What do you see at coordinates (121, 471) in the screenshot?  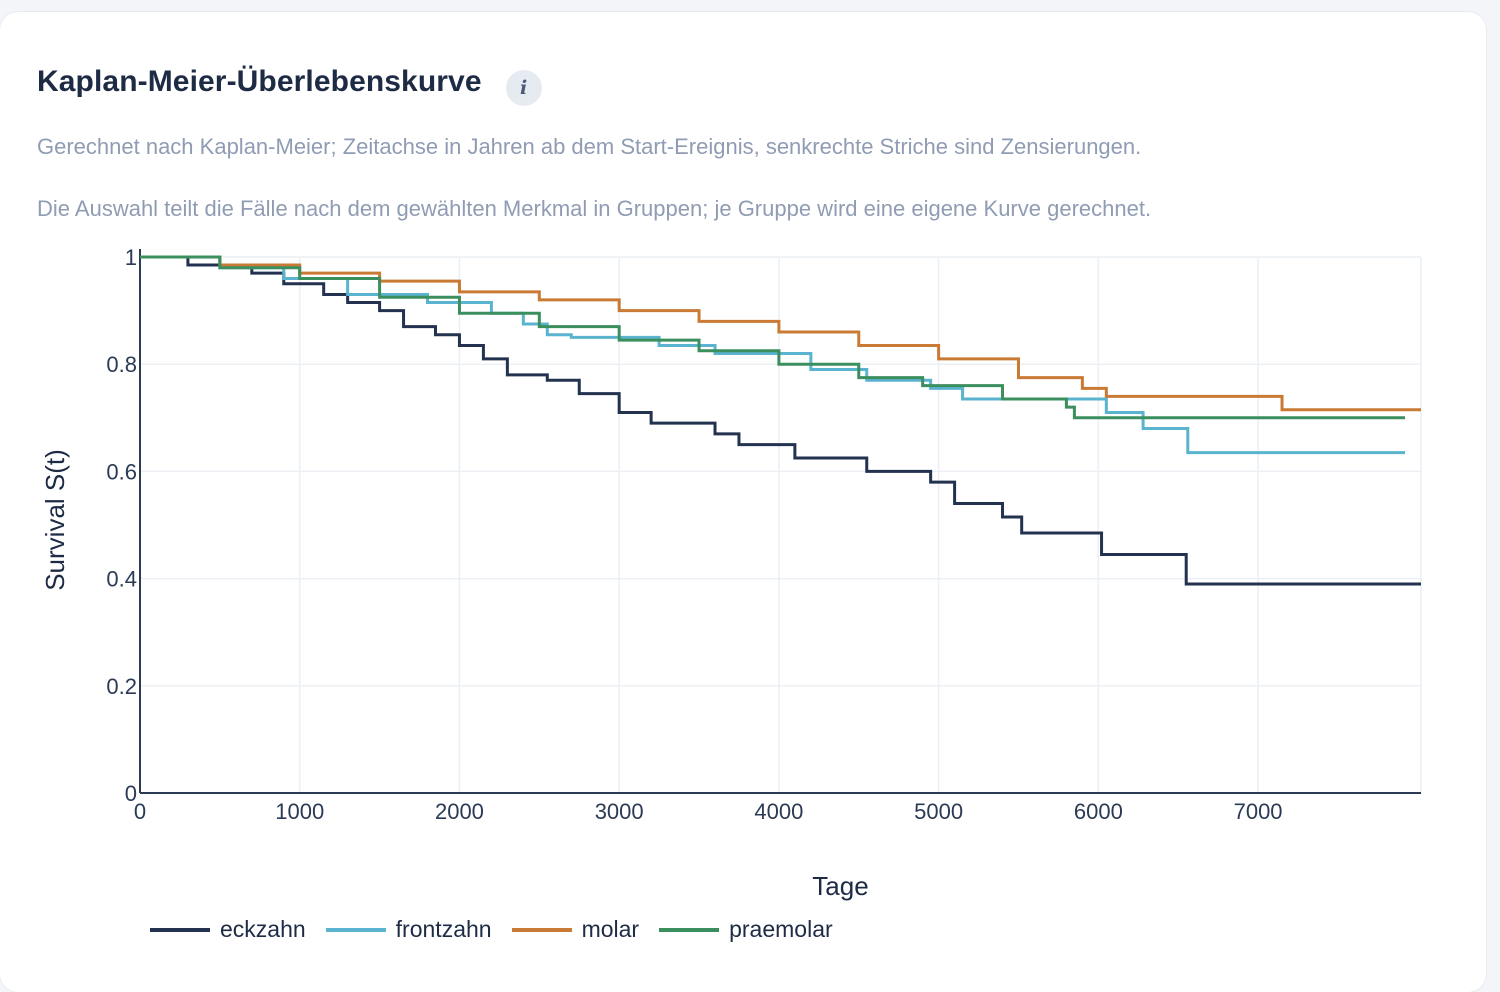 I see `y-tick-label: 0.6` at bounding box center [121, 471].